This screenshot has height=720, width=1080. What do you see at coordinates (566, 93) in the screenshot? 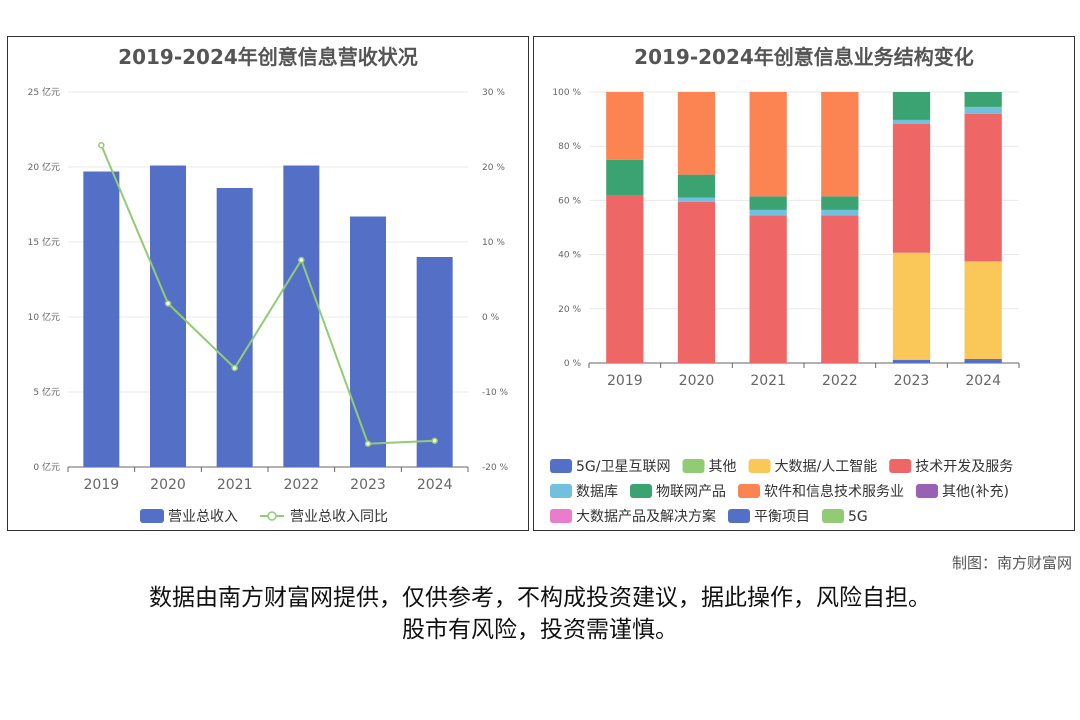
I see `y-tick-label: 100 %` at bounding box center [566, 93].